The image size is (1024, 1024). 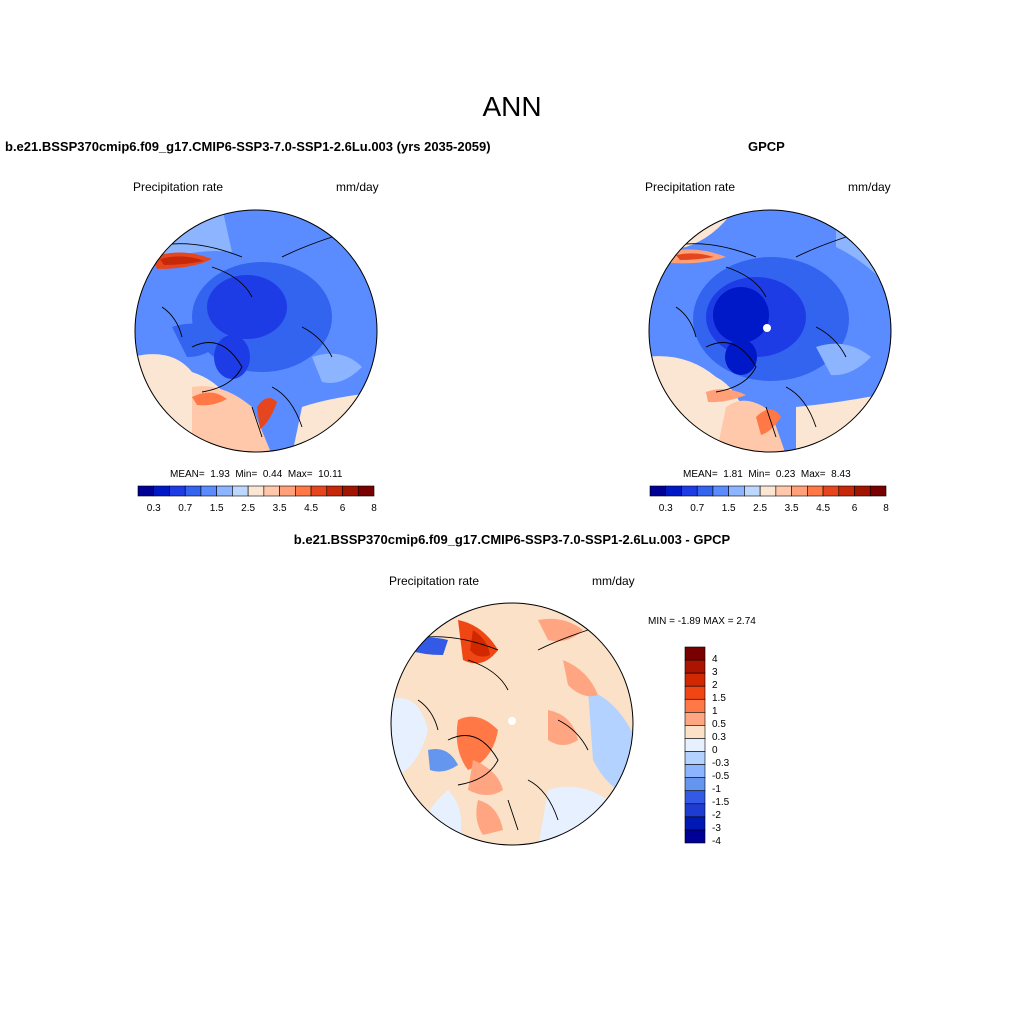 I want to click on colorbar-tick-label: -4, so click(x=716, y=842).